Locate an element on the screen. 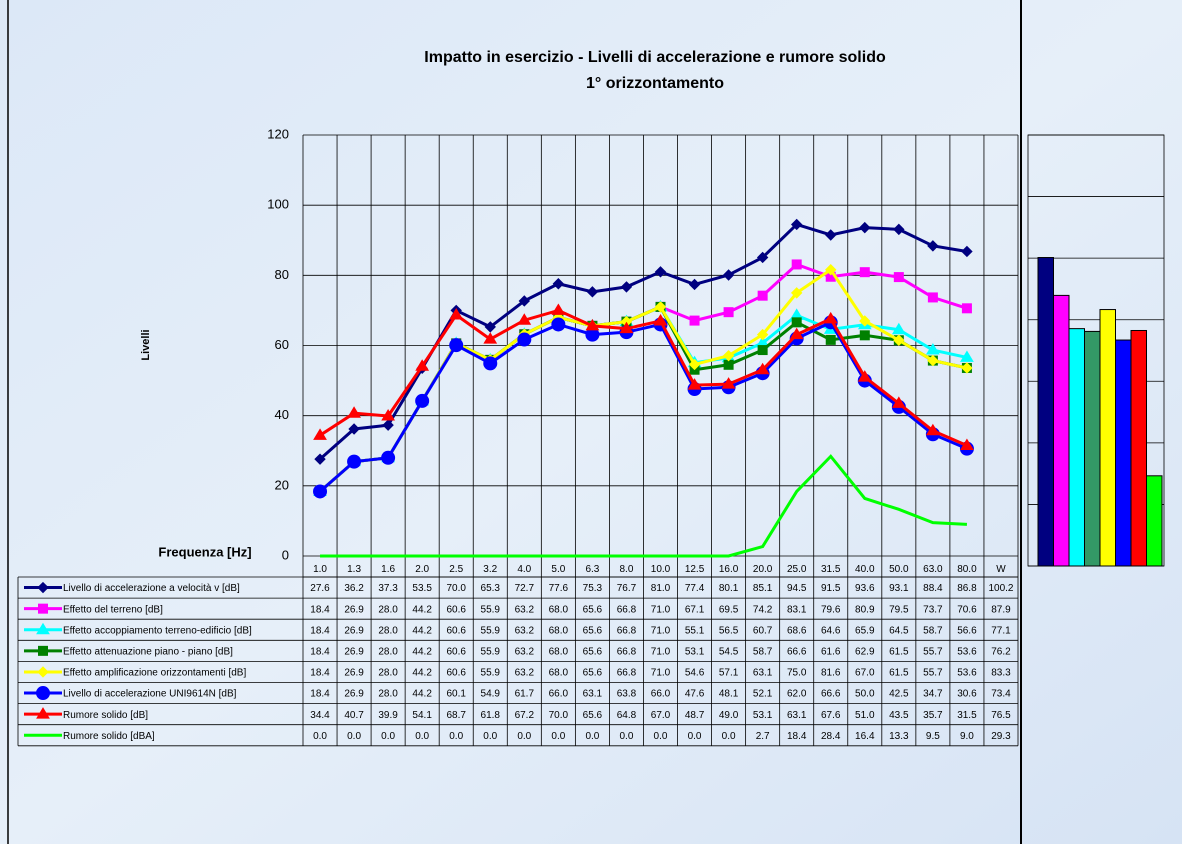 The width and height of the screenshot is (1182, 844). table-cell: 35.7 is located at coordinates (933, 715).